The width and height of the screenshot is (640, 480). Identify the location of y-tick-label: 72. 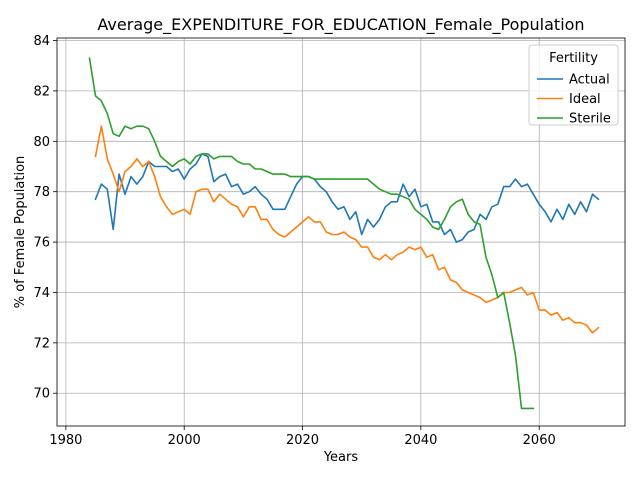
(41, 343).